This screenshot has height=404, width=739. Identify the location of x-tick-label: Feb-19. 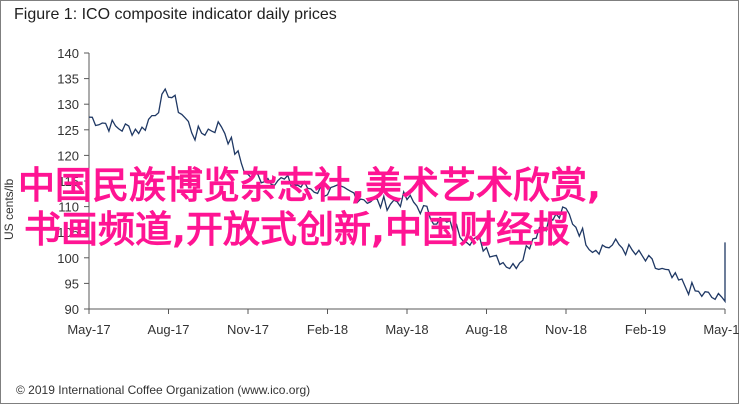
(645, 329).